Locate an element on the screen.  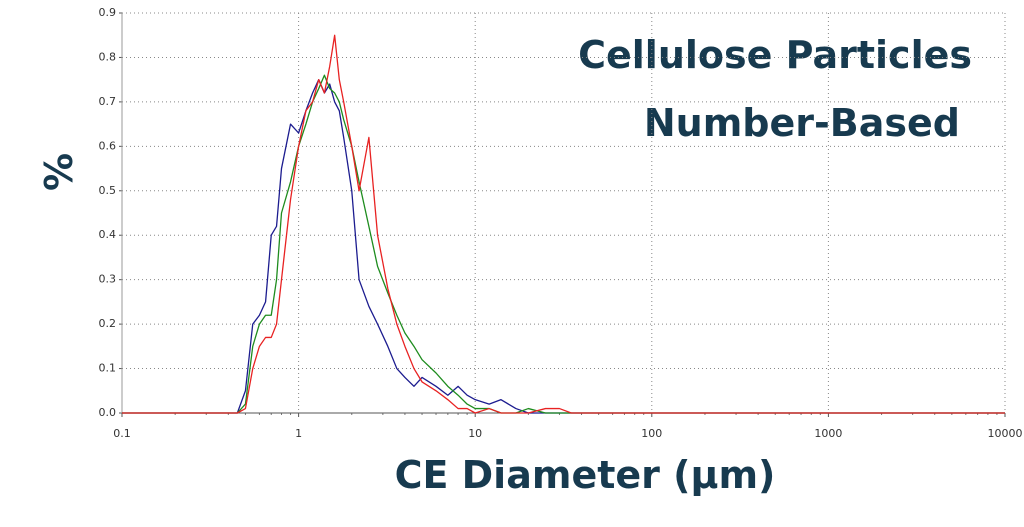
y-tick-label: 0.4 is located at coordinates (108, 234).